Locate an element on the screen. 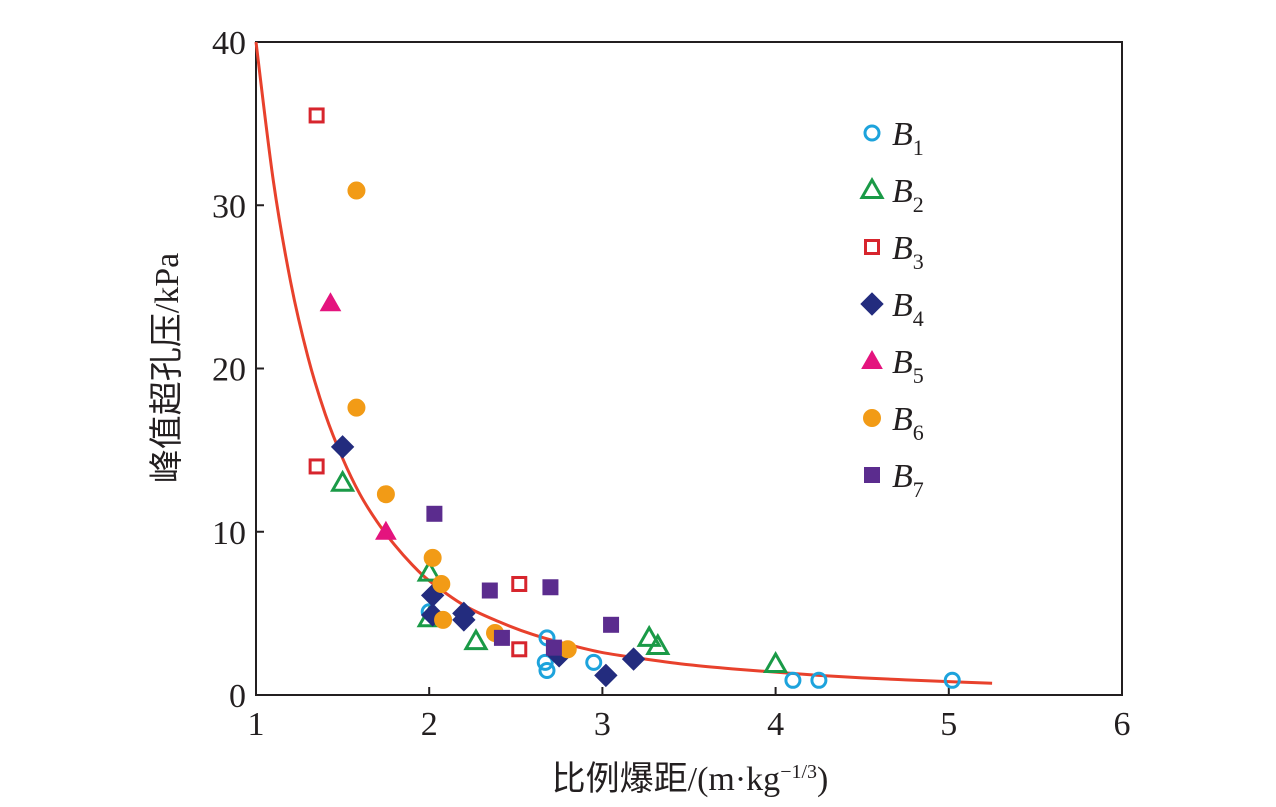 Image resolution: width=1276 pixels, height=807 pixels. x-tick-label: 6 is located at coordinates (1122, 724).